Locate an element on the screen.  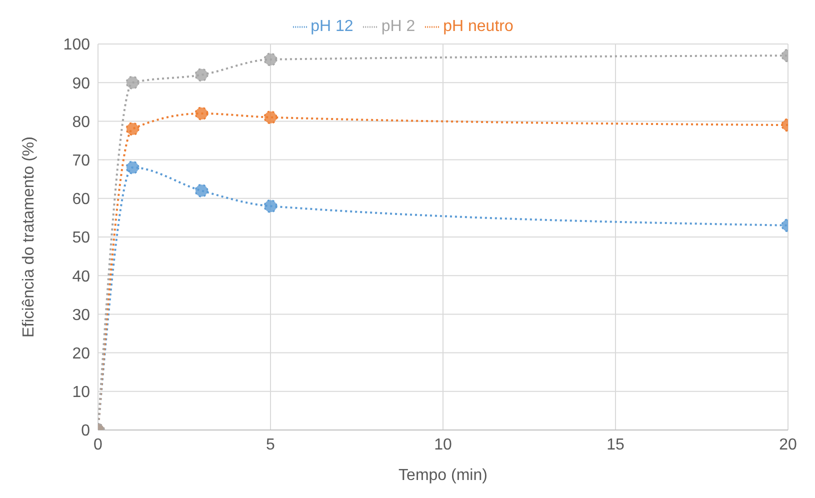
x-tick-label: 15 is located at coordinates (615, 445).